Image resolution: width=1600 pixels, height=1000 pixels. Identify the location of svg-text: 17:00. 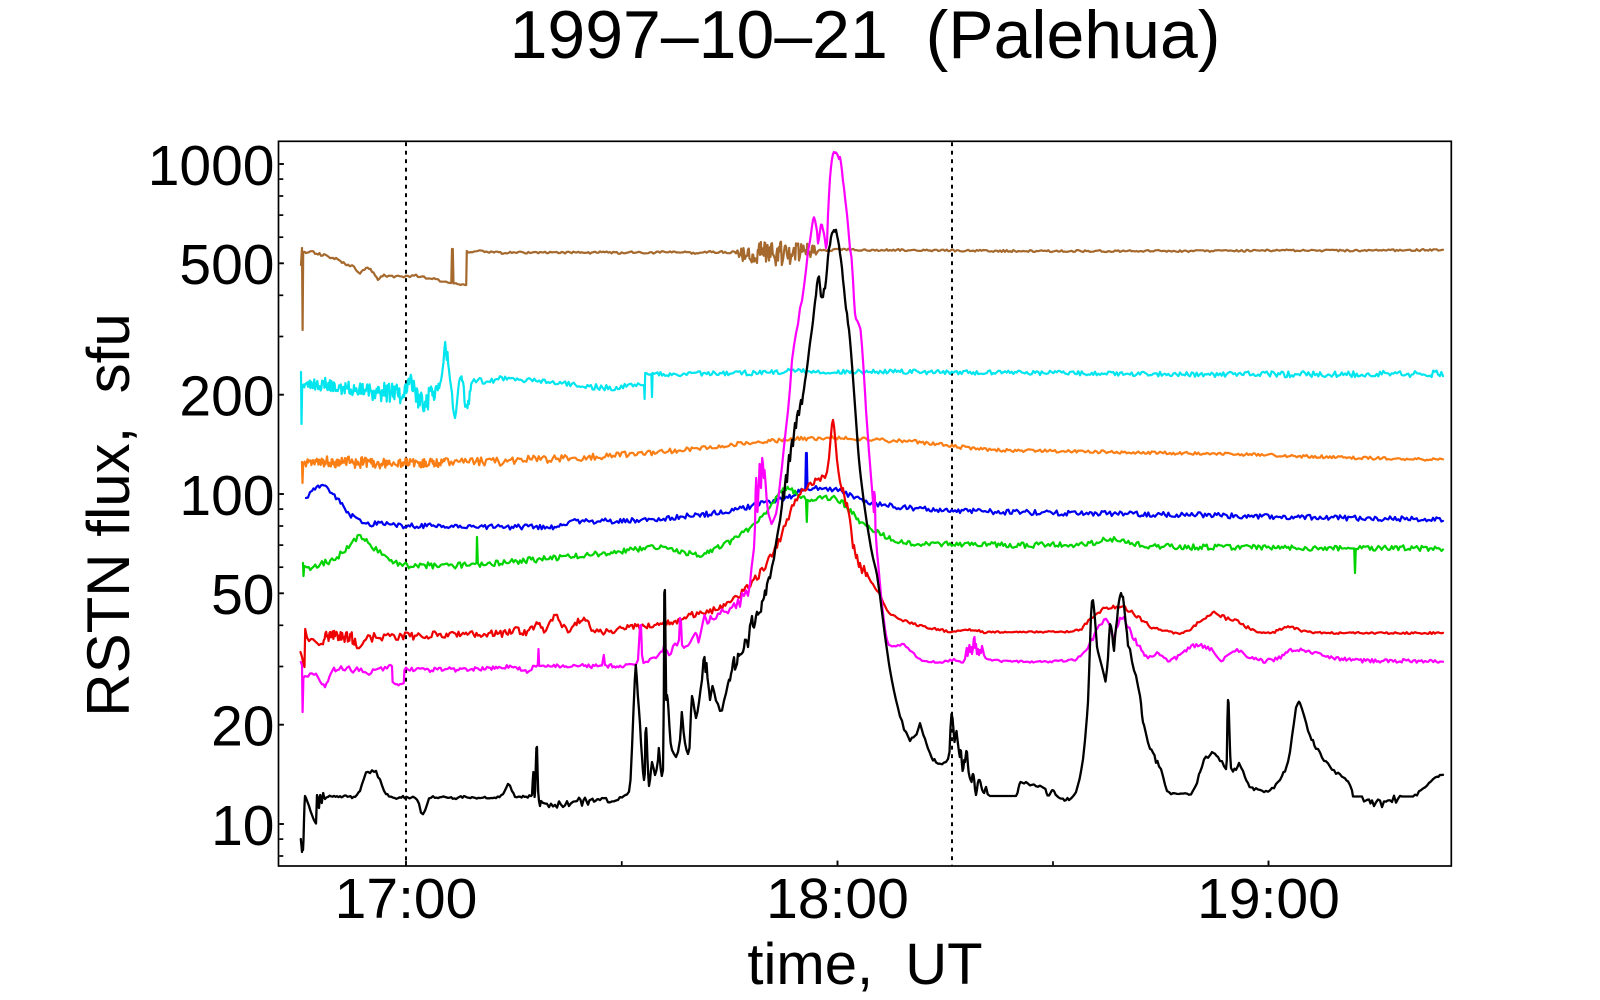
(406, 899).